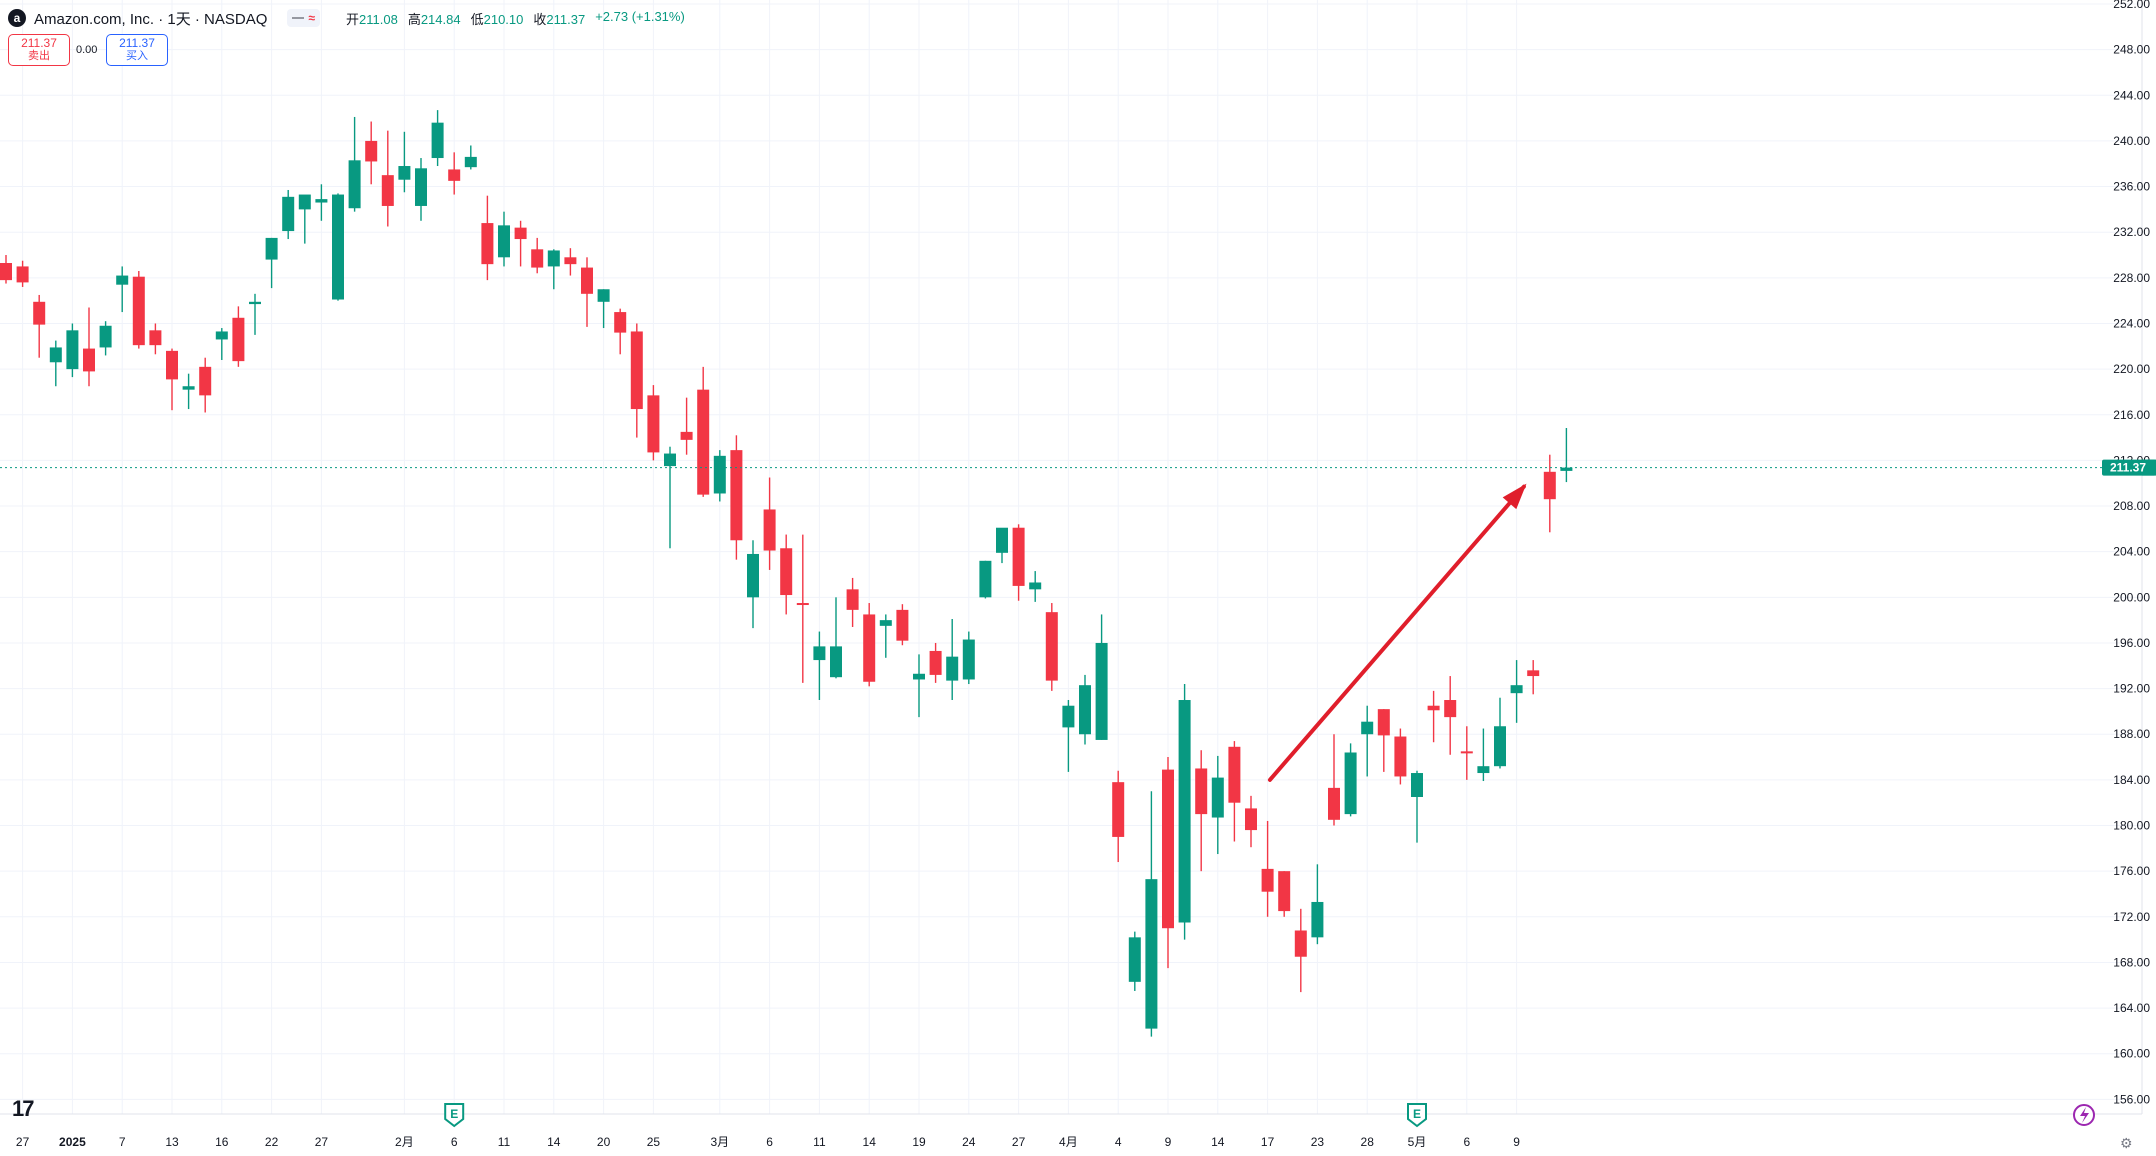 This screenshot has height=1156, width=2156. Describe the element at coordinates (2131, 1099) in the screenshot. I see `price-tick-label: 156.00` at that location.